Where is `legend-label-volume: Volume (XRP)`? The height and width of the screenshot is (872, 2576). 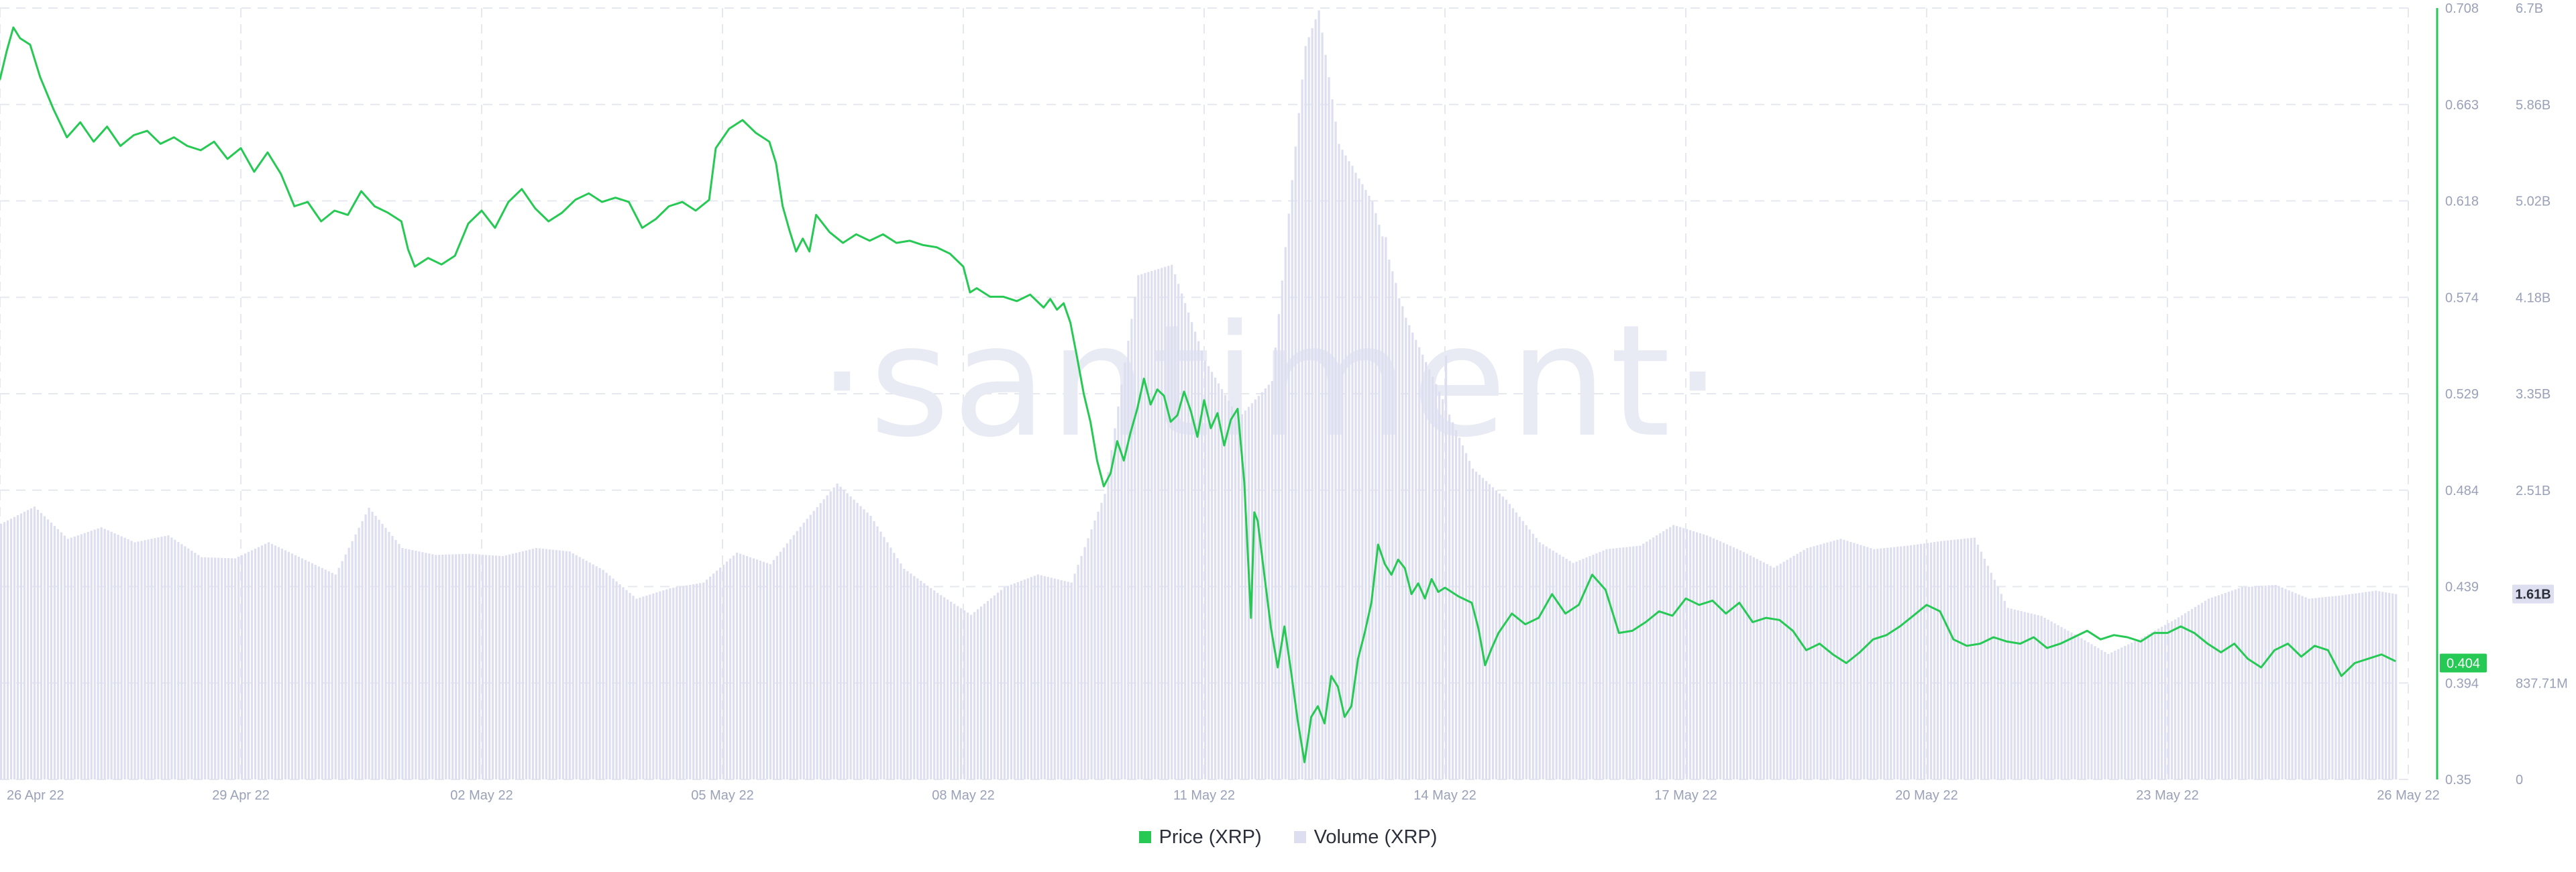 legend-label-volume: Volume (XRP) is located at coordinates (1375, 837).